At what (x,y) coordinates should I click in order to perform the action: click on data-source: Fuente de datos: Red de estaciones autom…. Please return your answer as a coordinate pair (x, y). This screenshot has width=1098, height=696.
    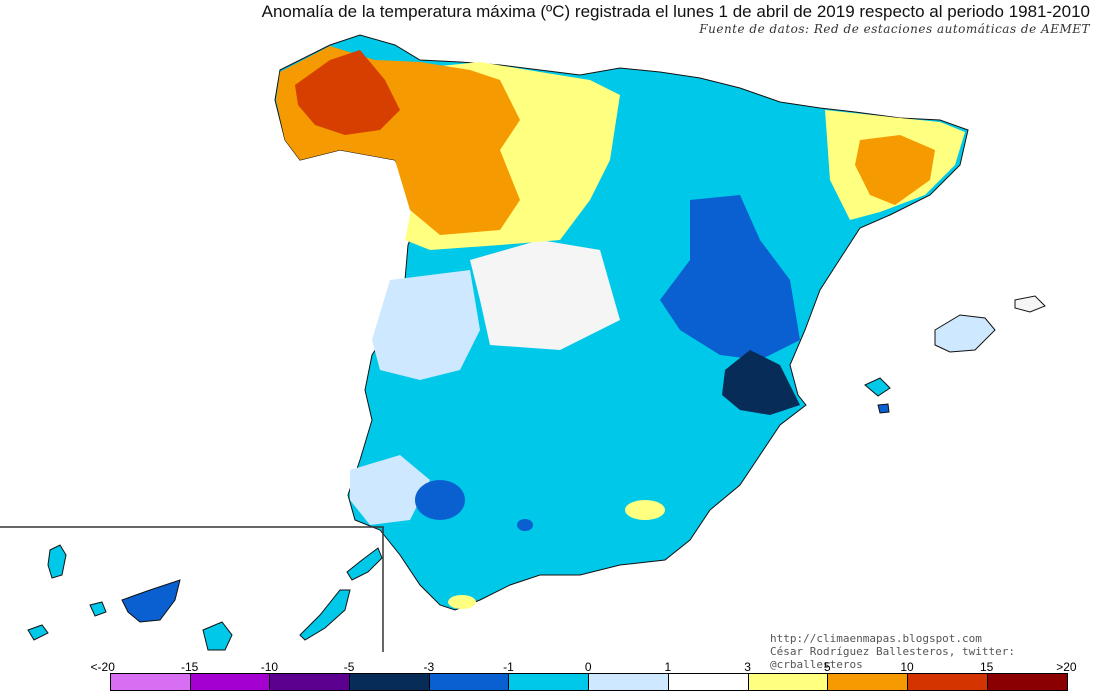
    Looking at the image, I should click on (894, 29).